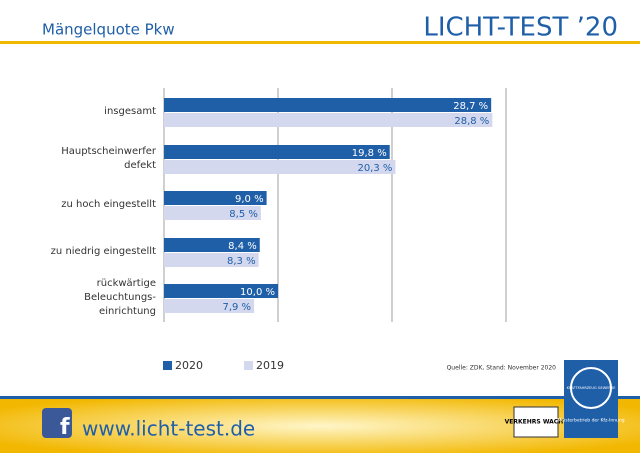  I want to click on subtitle: Mängelquote Pkw, so click(108, 30).